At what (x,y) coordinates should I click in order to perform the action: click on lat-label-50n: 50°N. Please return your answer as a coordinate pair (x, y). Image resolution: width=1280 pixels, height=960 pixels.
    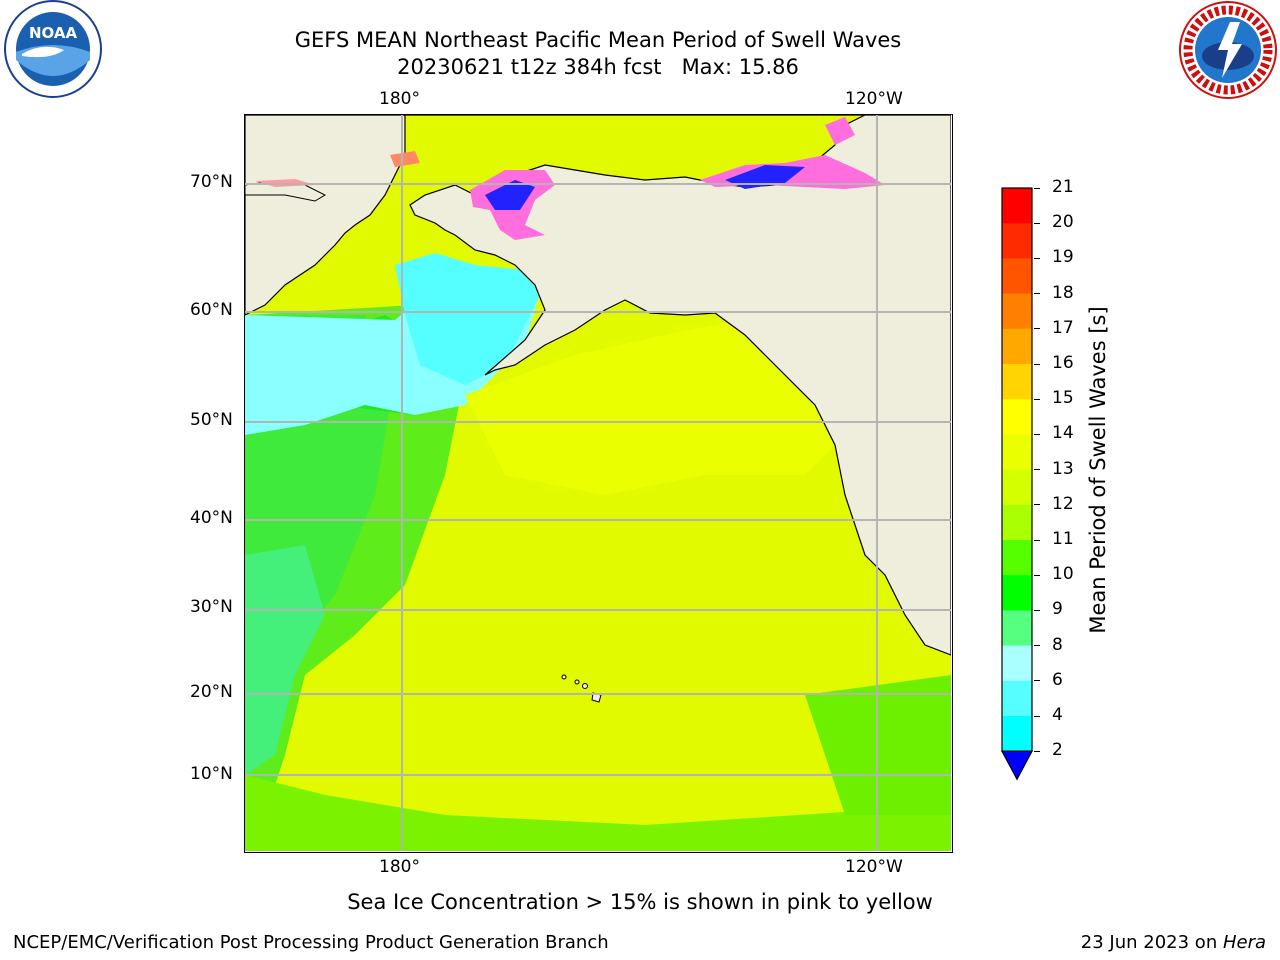
    Looking at the image, I should click on (211, 420).